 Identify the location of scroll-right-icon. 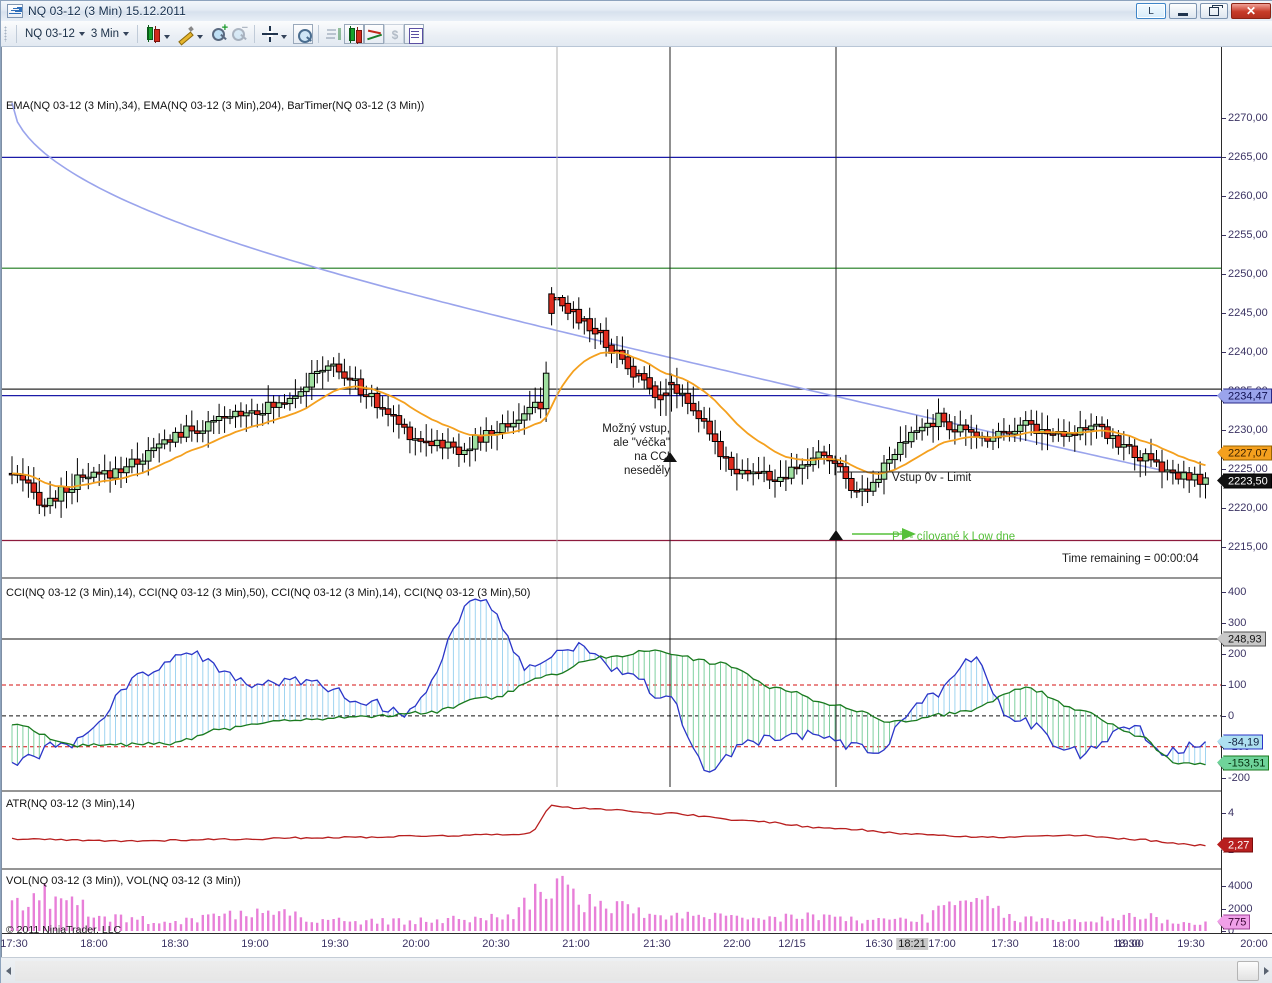
(1265, 971).